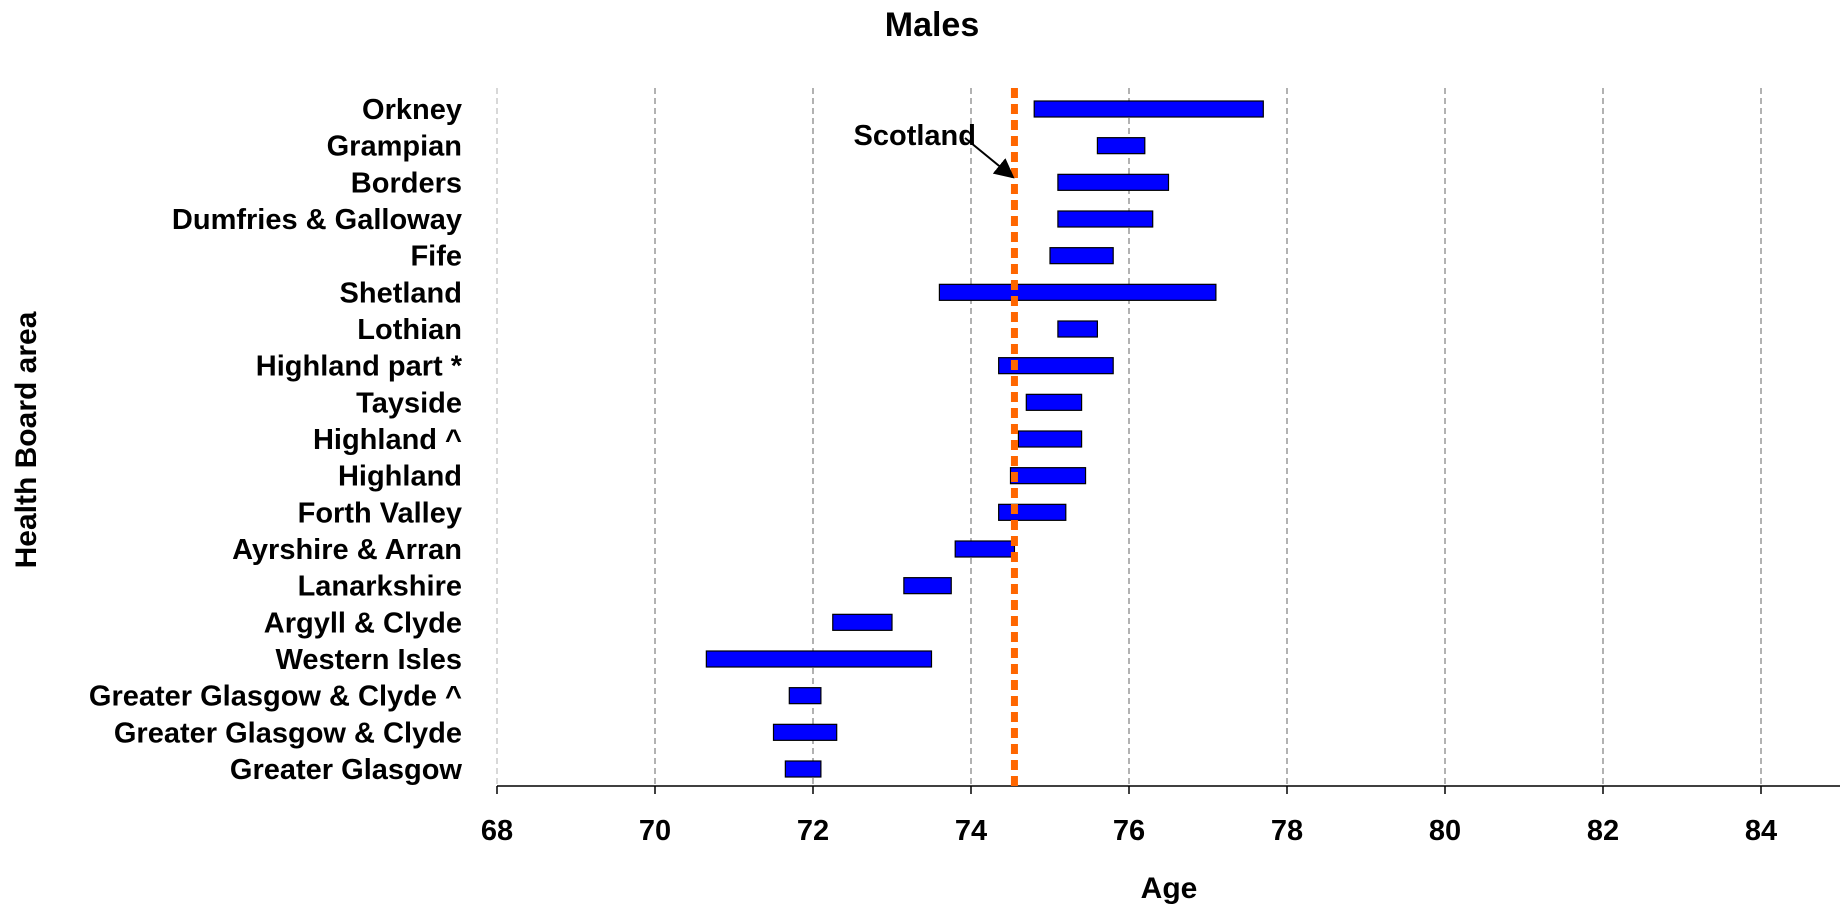 Image resolution: width=1843 pixels, height=909 pixels. What do you see at coordinates (387, 440) in the screenshot?
I see `category-label: Highland ^` at bounding box center [387, 440].